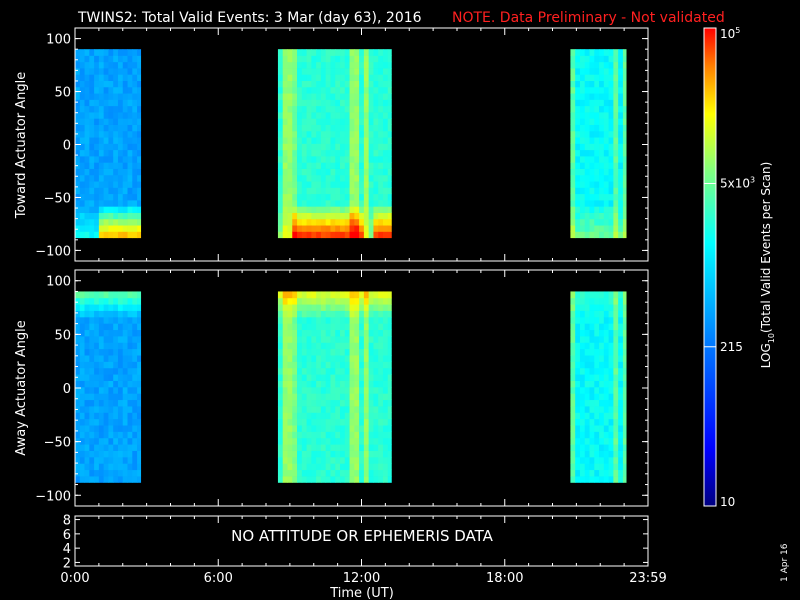 Image resolution: width=800 pixels, height=600 pixels. I want to click on y-tick-label: −100, so click(53, 251).